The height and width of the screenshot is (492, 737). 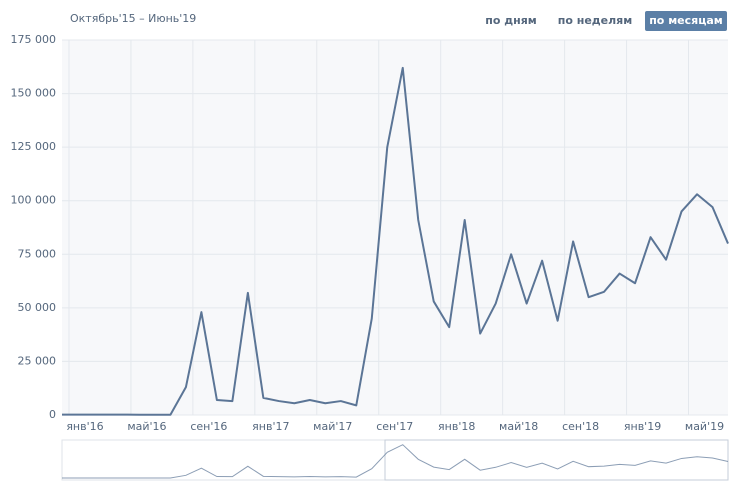 What do you see at coordinates (37, 253) in the screenshot?
I see `y-tick-label: 75 000` at bounding box center [37, 253].